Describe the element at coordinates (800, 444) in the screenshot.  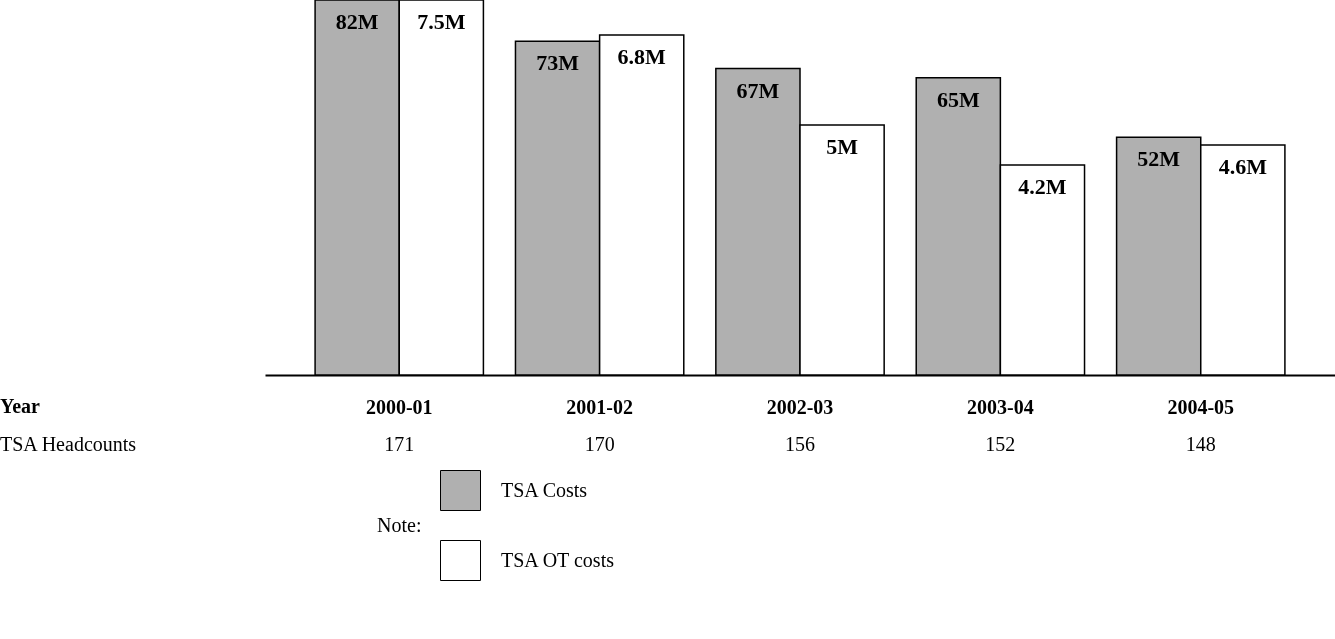
I see `text: 156` at that location.